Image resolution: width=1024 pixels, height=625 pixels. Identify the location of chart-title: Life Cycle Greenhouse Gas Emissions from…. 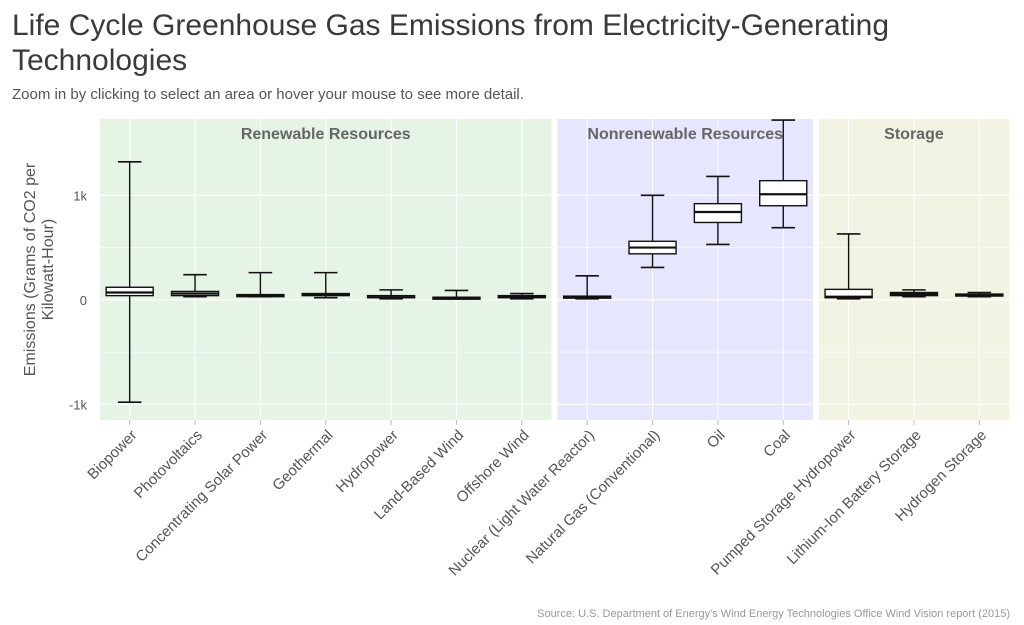
(451, 43).